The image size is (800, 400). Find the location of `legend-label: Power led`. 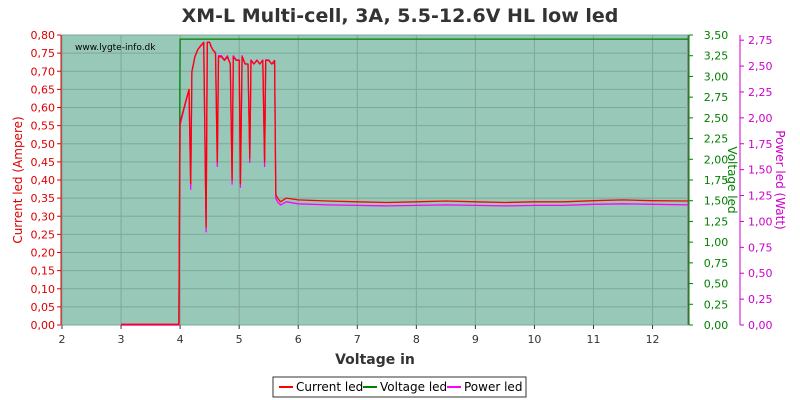

legend-label: Power led is located at coordinates (493, 387).